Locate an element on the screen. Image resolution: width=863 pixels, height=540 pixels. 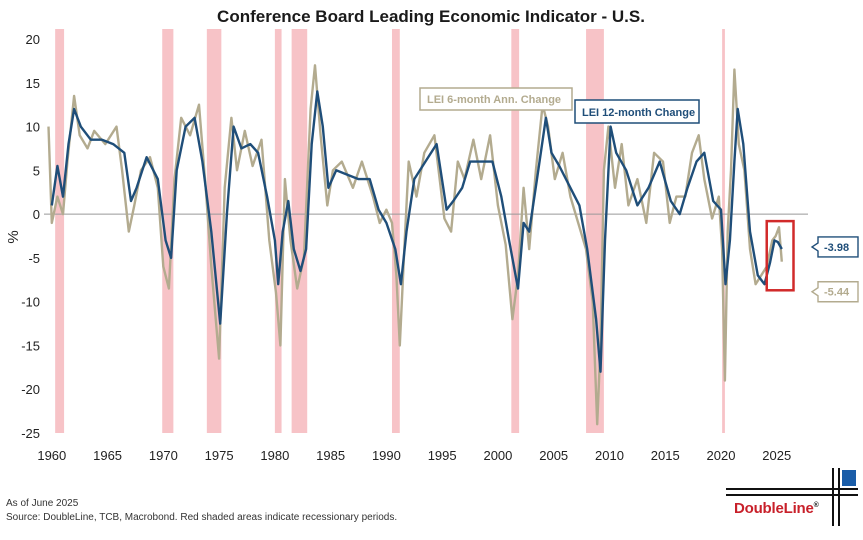
highlight-rectangle is located at coordinates (780, 255).